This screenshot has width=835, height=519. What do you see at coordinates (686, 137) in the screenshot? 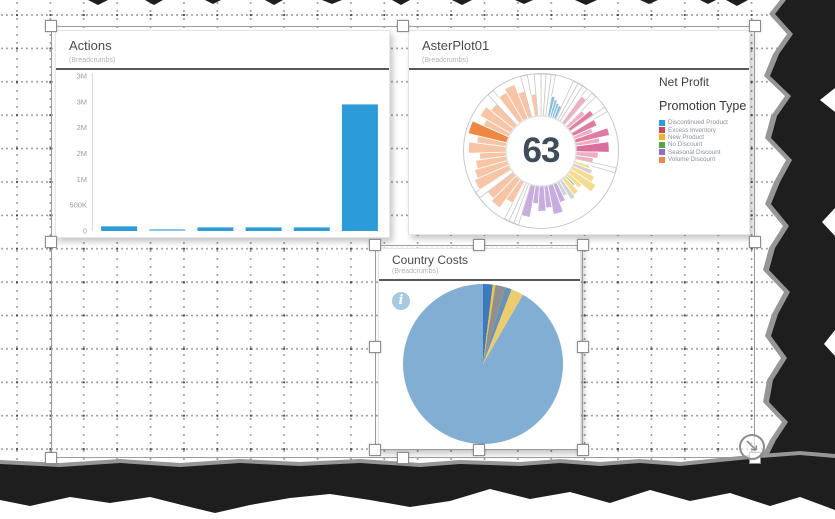
I see `legend-label: New Product` at bounding box center [686, 137].